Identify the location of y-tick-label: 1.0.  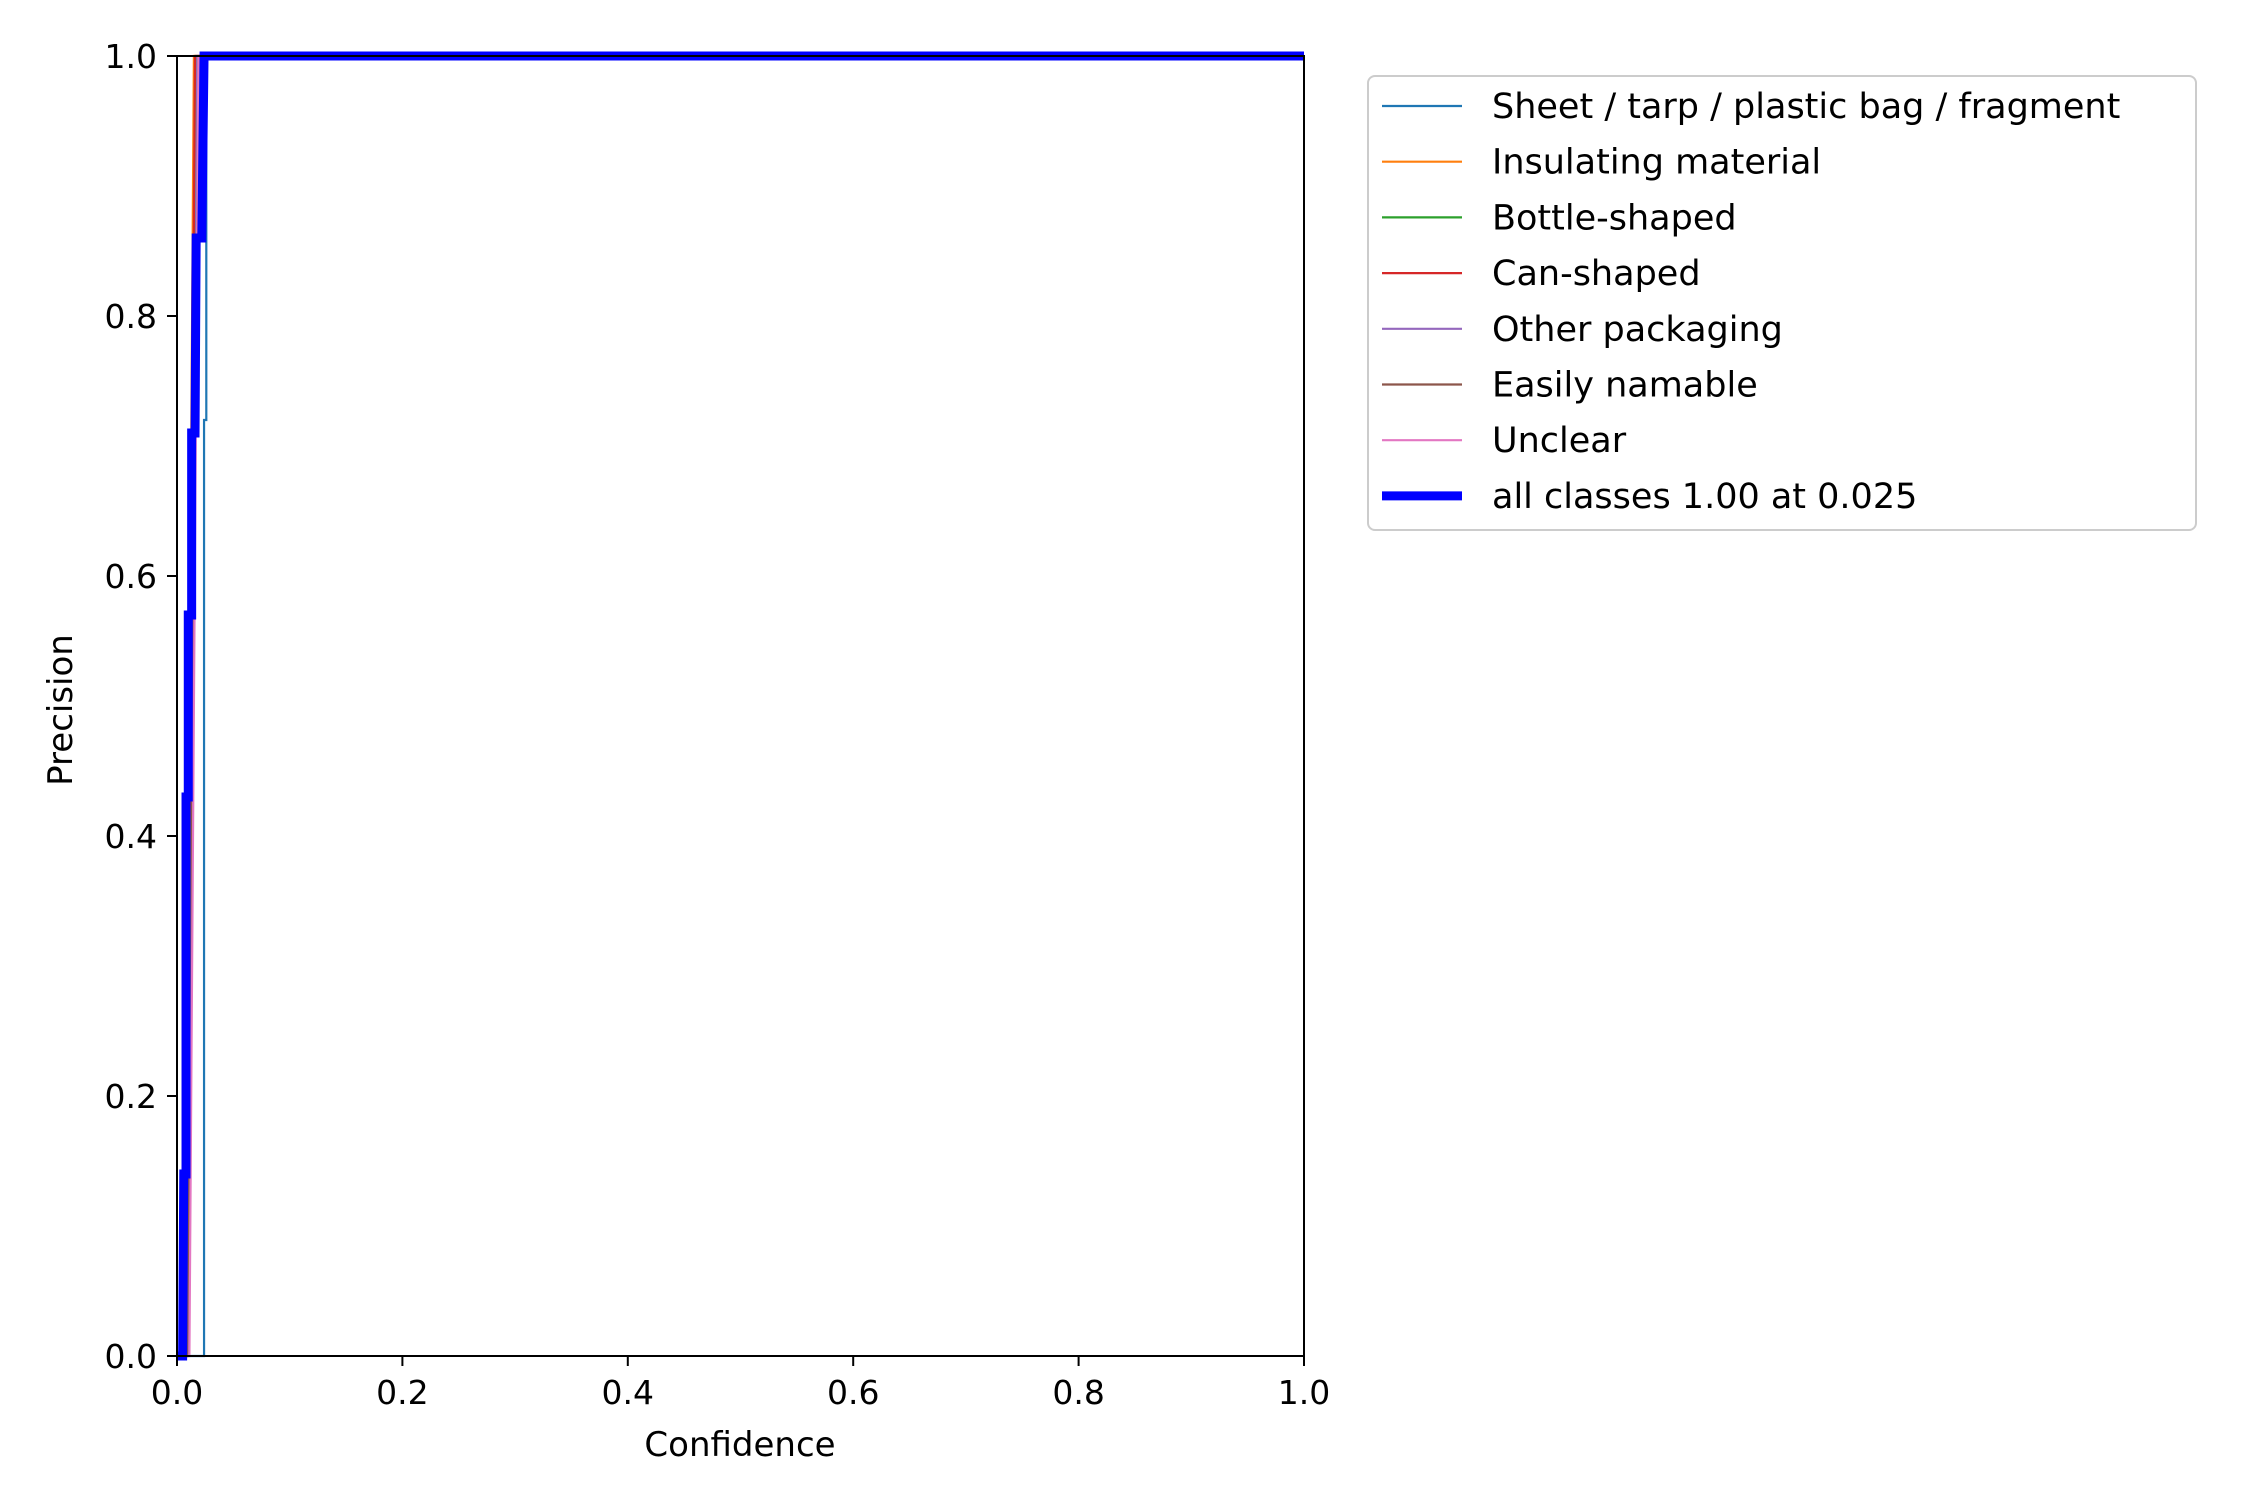
(131, 56).